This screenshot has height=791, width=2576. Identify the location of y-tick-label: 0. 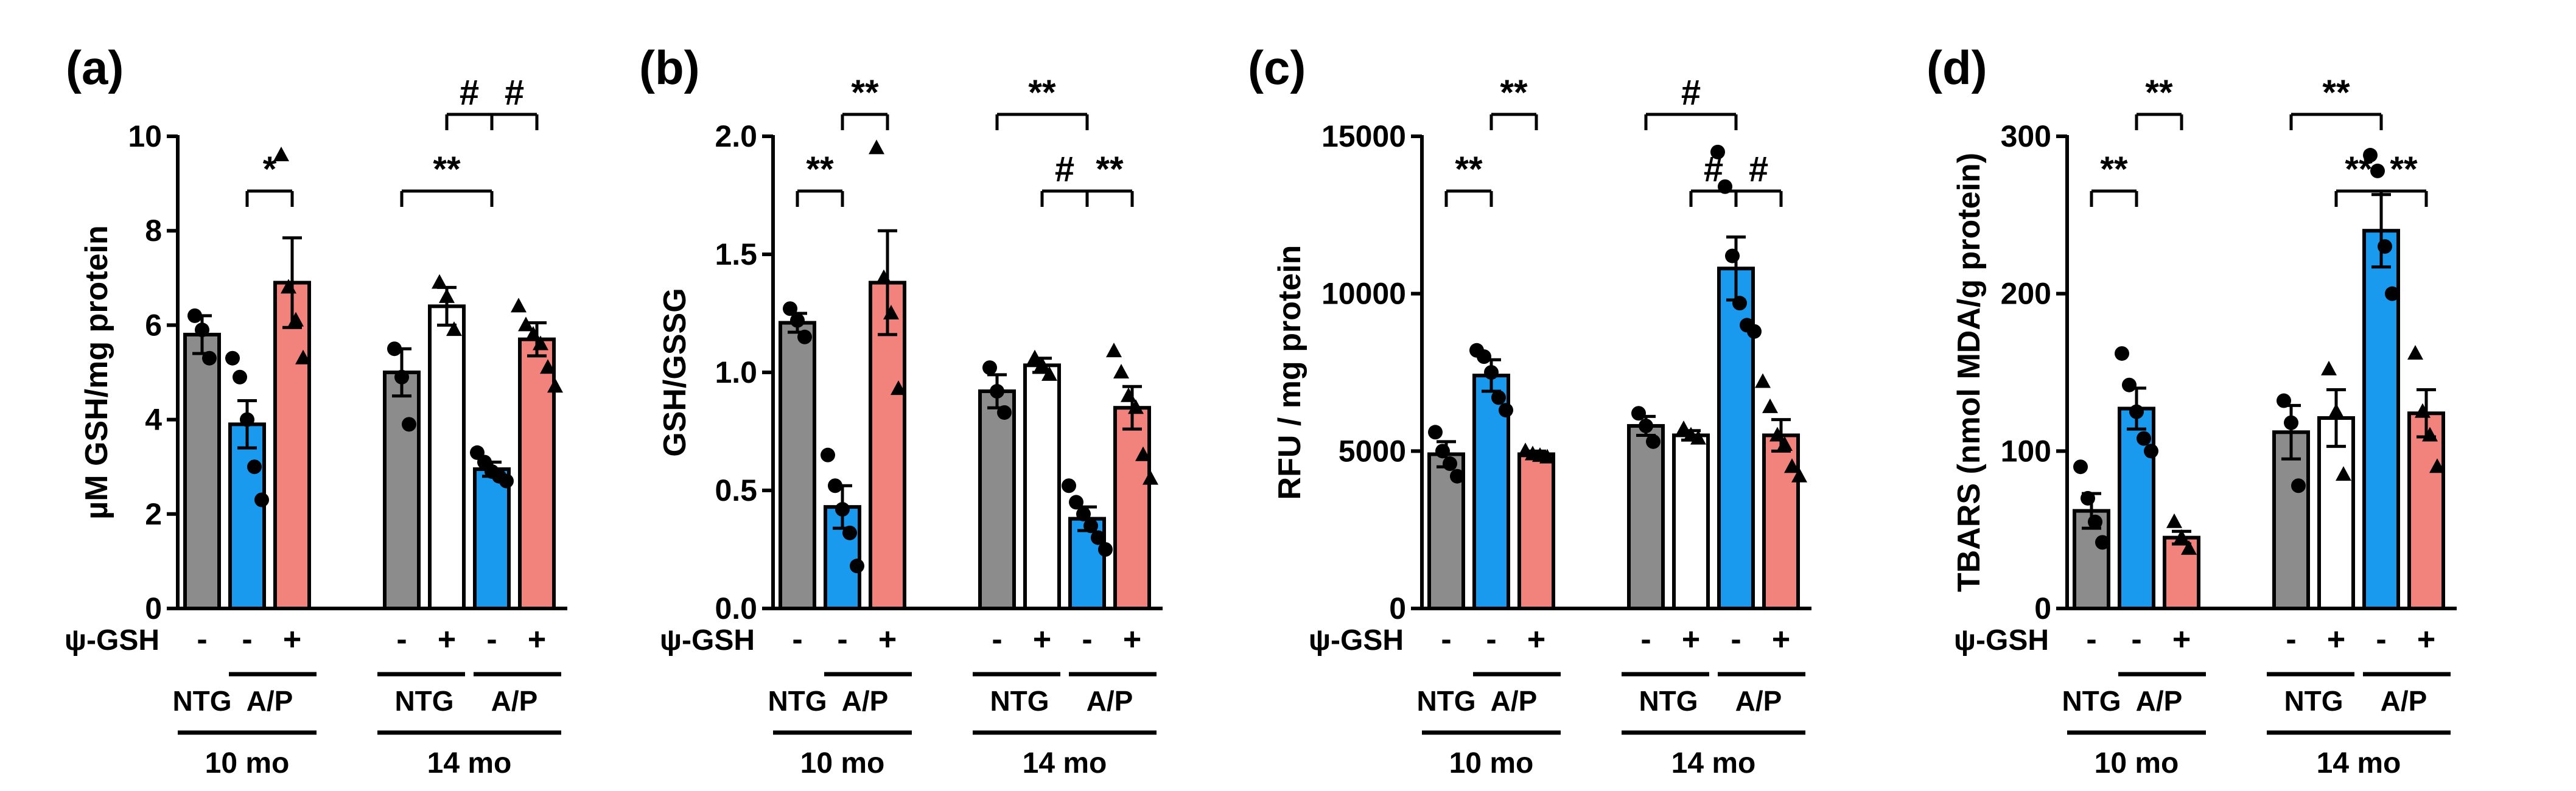
(1397, 608).